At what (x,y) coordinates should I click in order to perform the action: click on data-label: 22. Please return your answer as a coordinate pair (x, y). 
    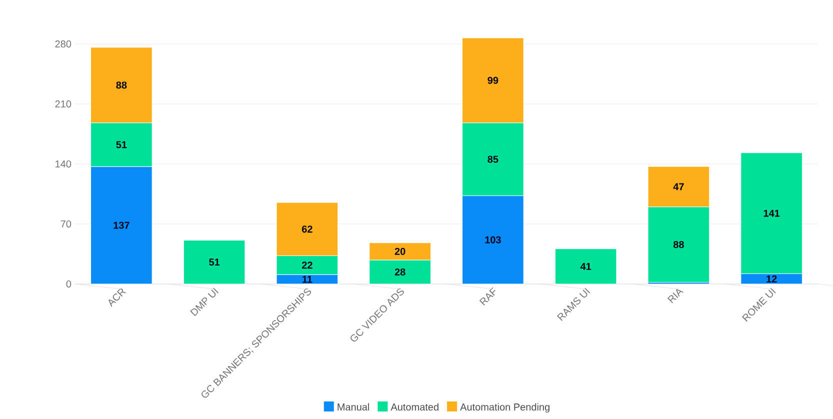
    Looking at the image, I should click on (307, 265).